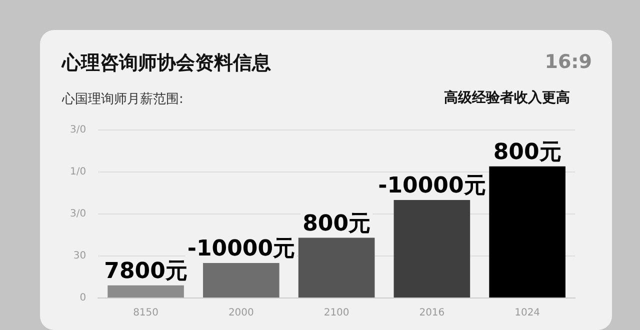 The height and width of the screenshot is (330, 640). What do you see at coordinates (568, 62) in the screenshot?
I see `text: 16:9` at bounding box center [568, 62].